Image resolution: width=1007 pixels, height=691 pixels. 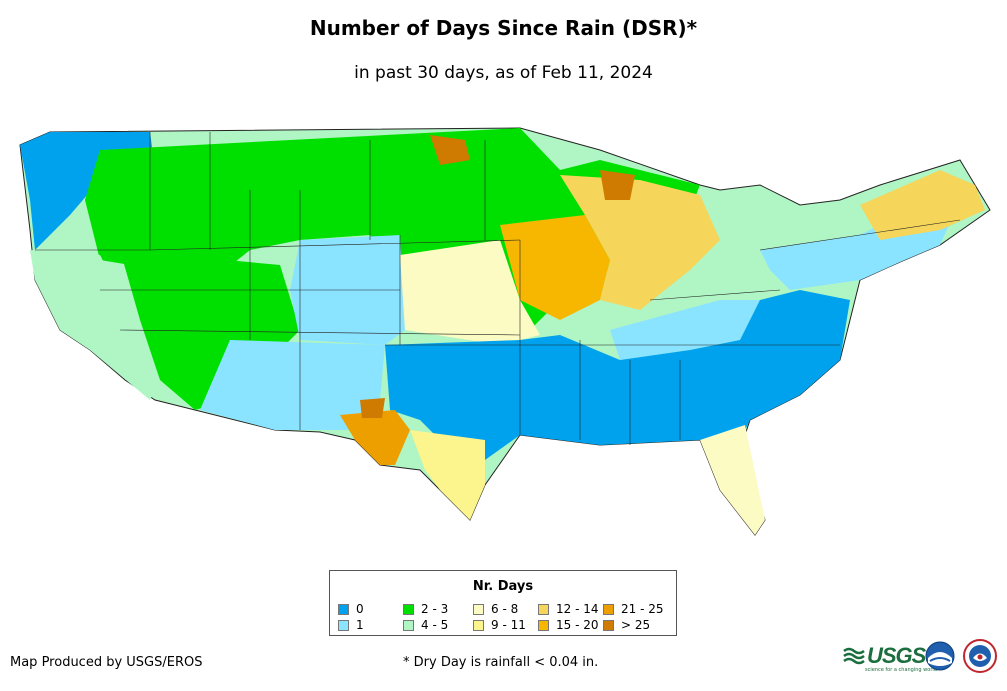 I want to click on dry-day-note: * Dry Day is rainfall < 0.04 in., so click(x=501, y=662).